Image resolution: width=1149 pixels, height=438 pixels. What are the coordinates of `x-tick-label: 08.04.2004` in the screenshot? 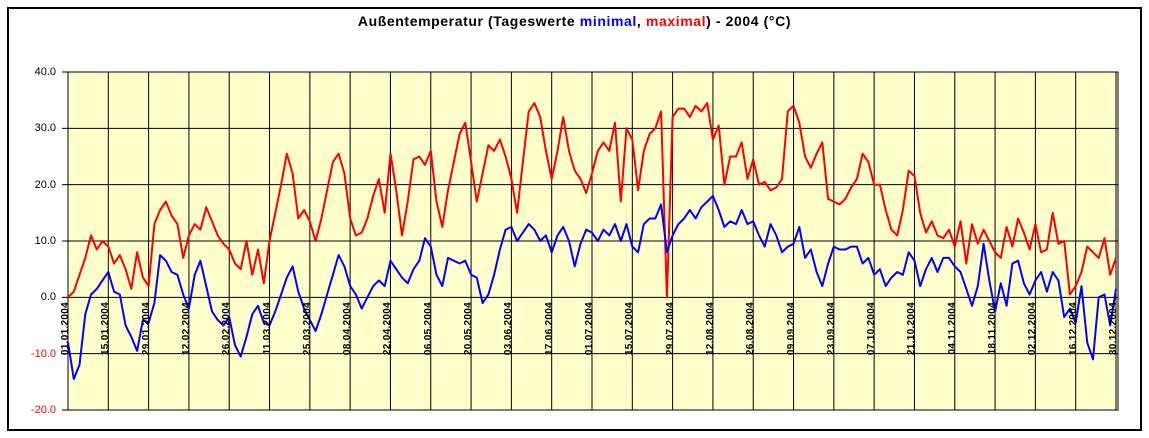 It's located at (348, 329).